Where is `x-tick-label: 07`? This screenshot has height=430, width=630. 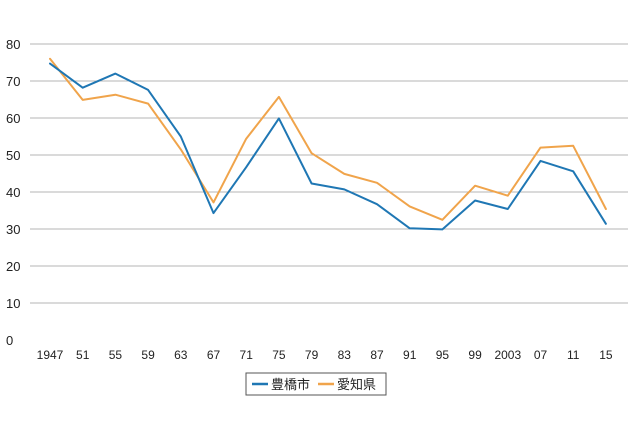 x-tick-label: 07 is located at coordinates (541, 355).